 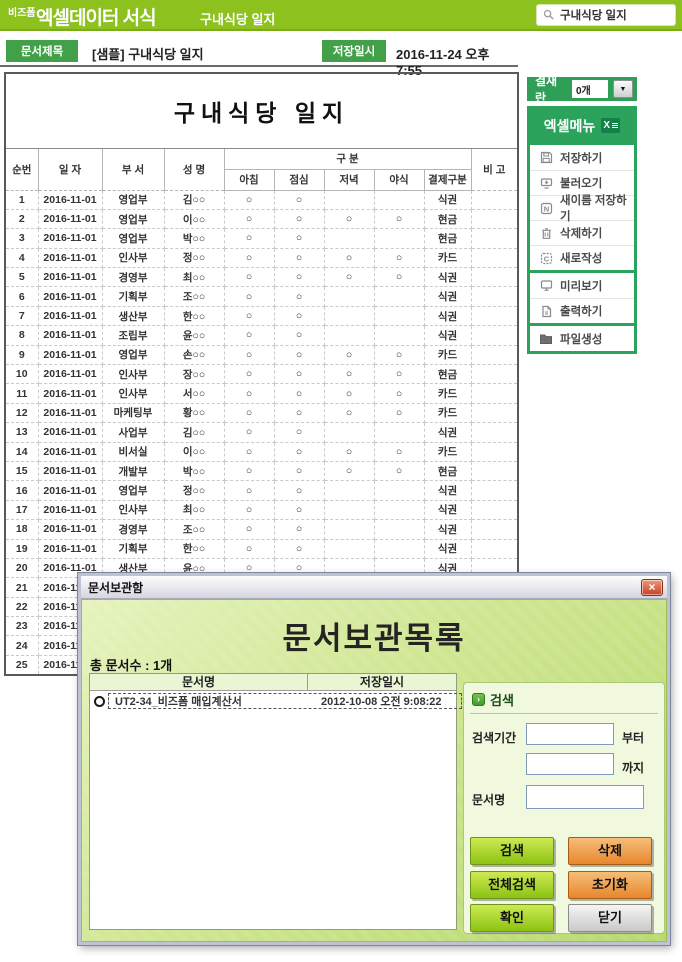 What do you see at coordinates (133, 277) in the screenshot?
I see `table-cell: 경영부` at bounding box center [133, 277].